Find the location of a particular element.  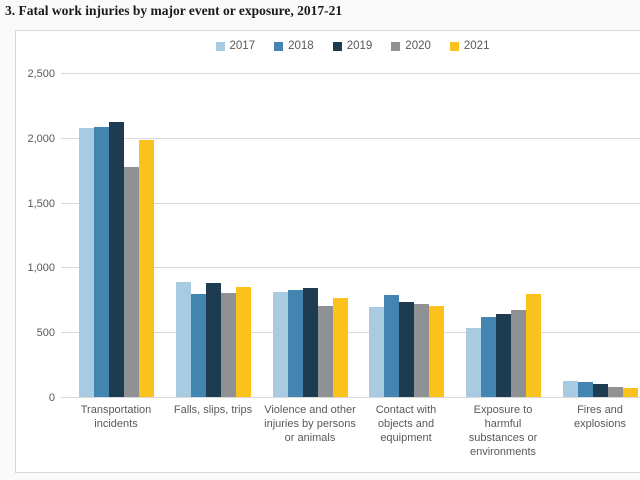

x-axis-category-label: Fires and explosions is located at coordinates (593, 417).